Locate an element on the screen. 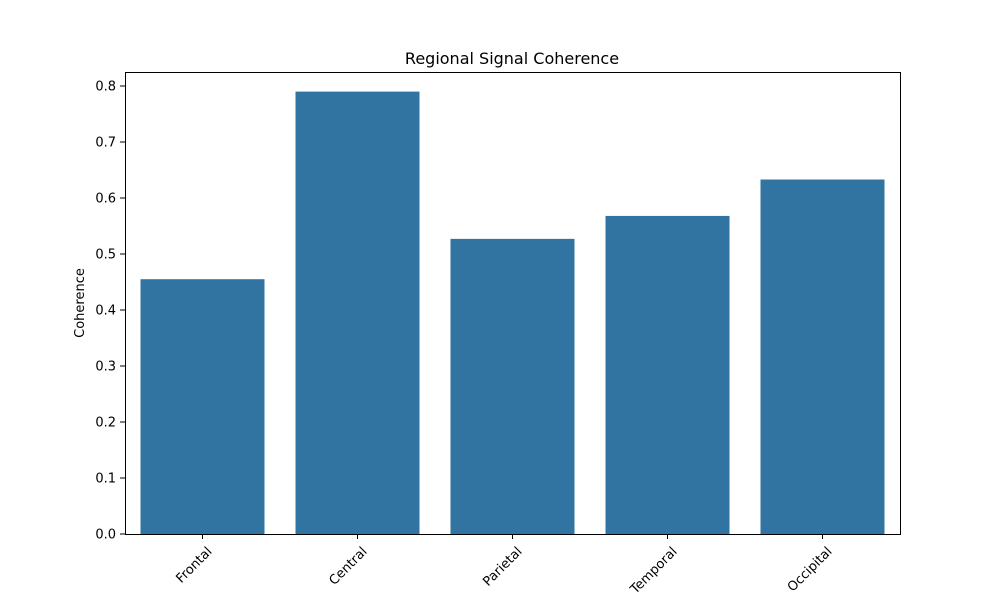 This screenshot has height=605, width=1000. bar-central is located at coordinates (357, 312).